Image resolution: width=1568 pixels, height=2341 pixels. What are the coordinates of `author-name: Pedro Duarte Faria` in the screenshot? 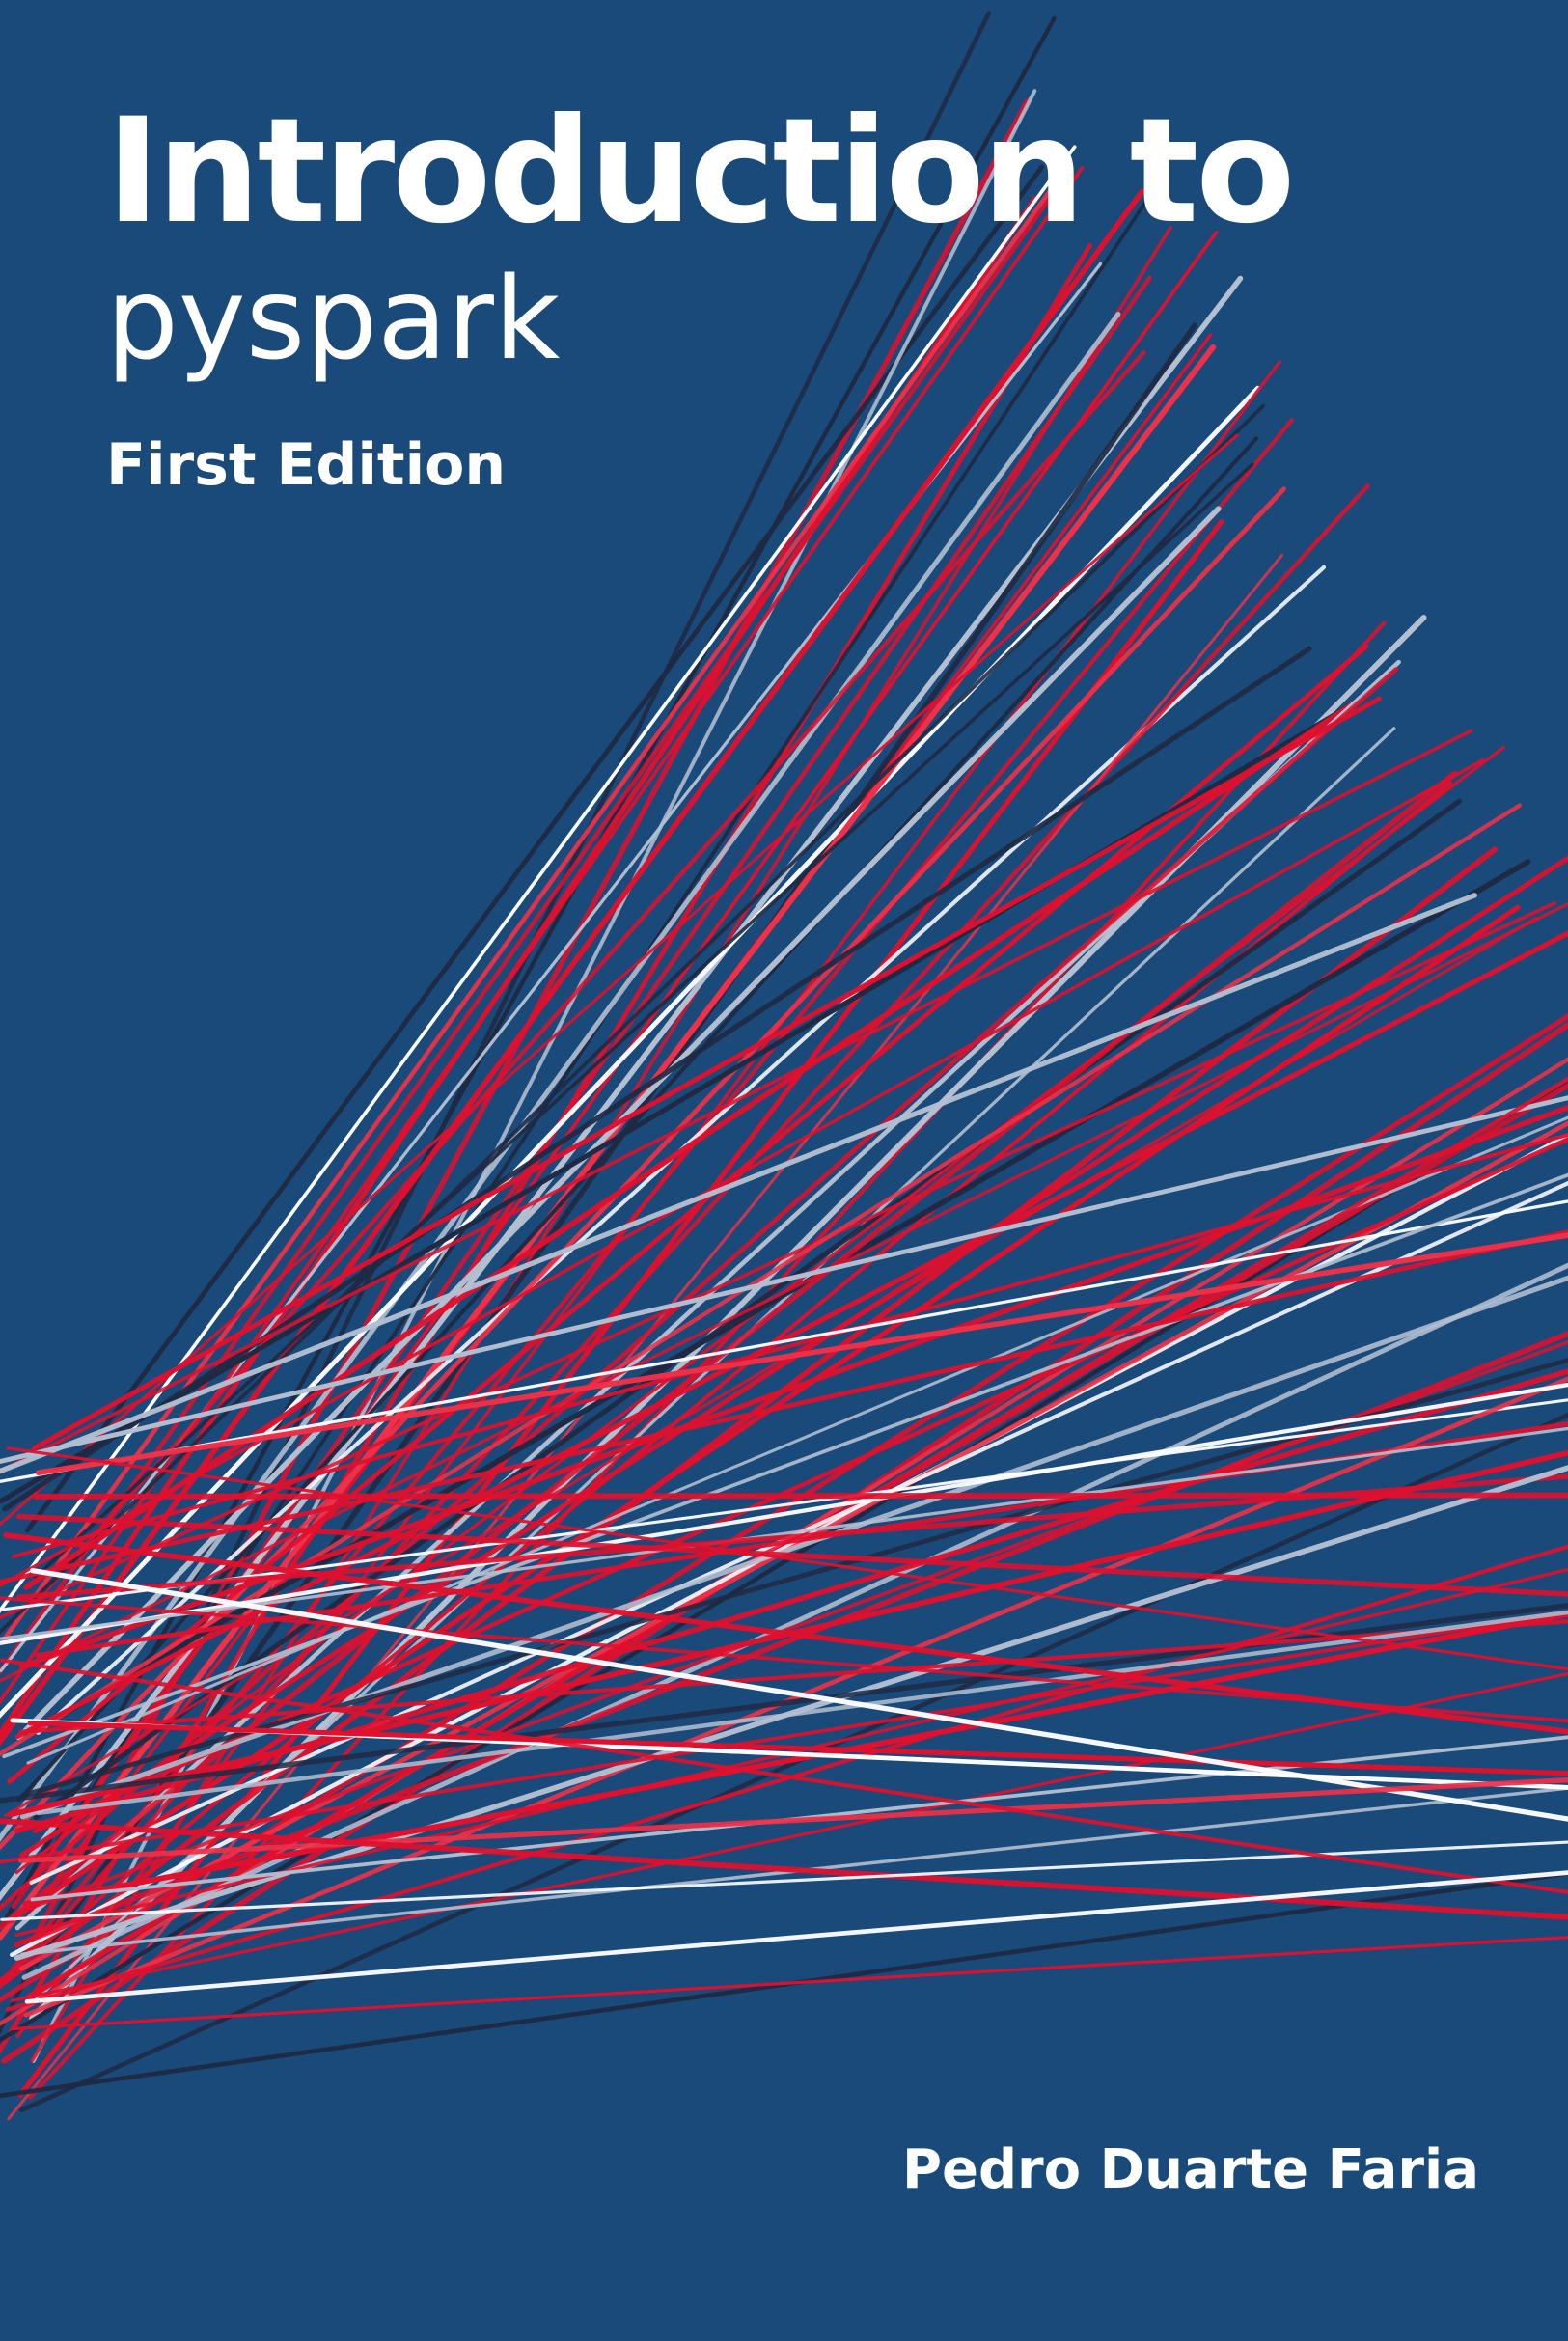 It's located at (1190, 2169).